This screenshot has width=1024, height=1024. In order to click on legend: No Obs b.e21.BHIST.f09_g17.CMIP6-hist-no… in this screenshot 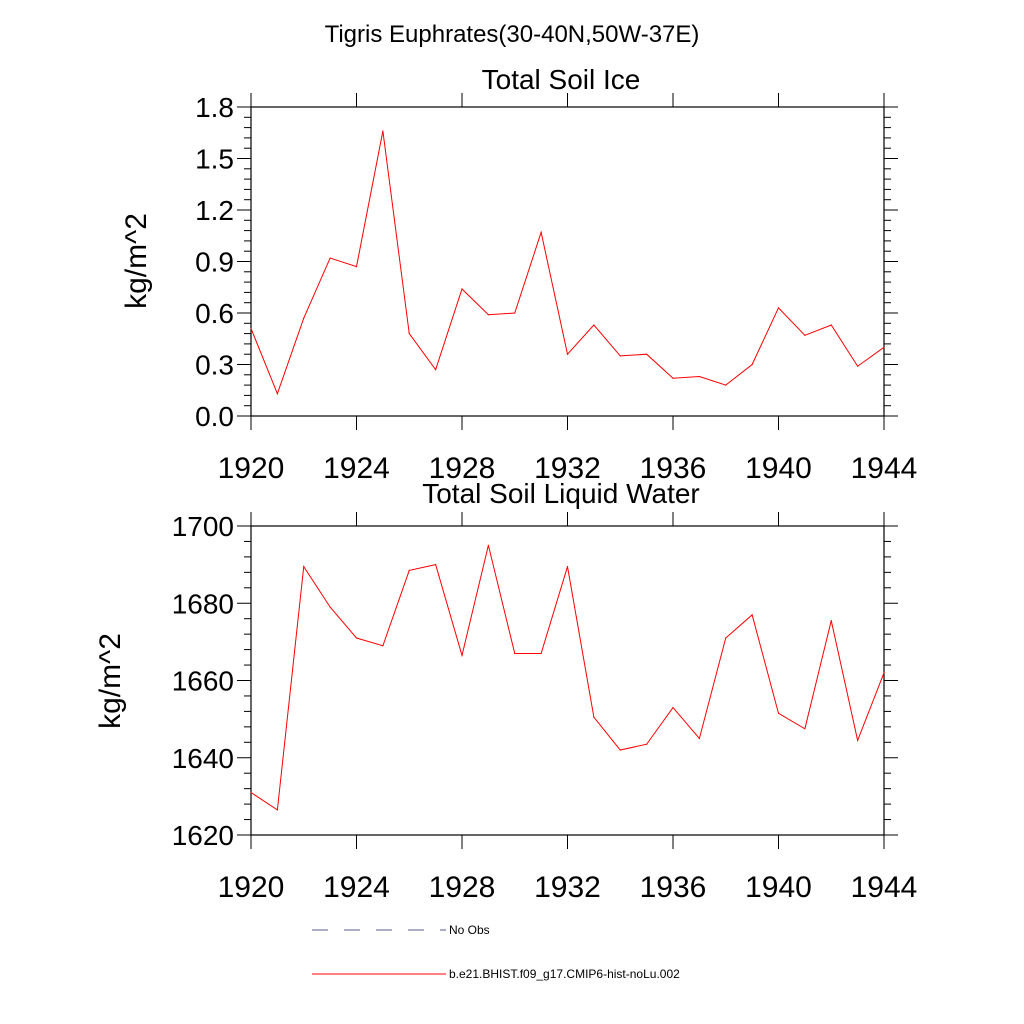, I will do `click(496, 952)`.